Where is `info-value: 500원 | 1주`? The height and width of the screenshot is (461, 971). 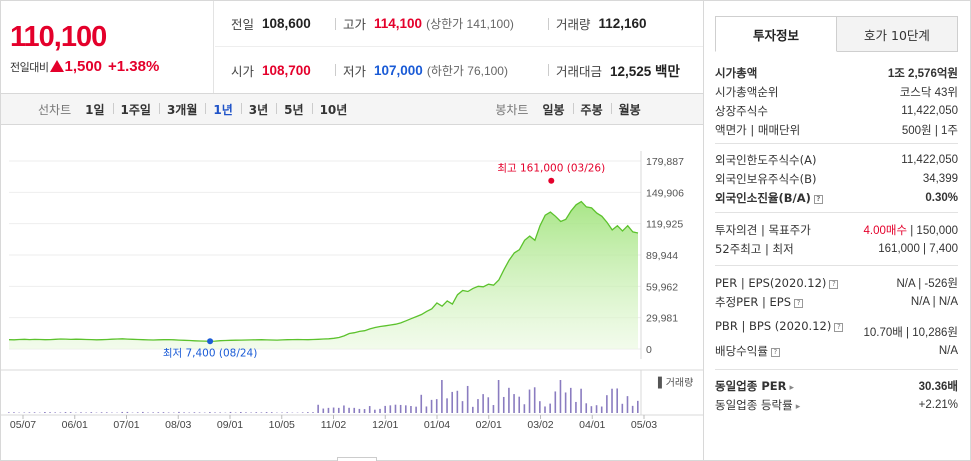
info-value: 500원 | 1주 is located at coordinates (929, 130).